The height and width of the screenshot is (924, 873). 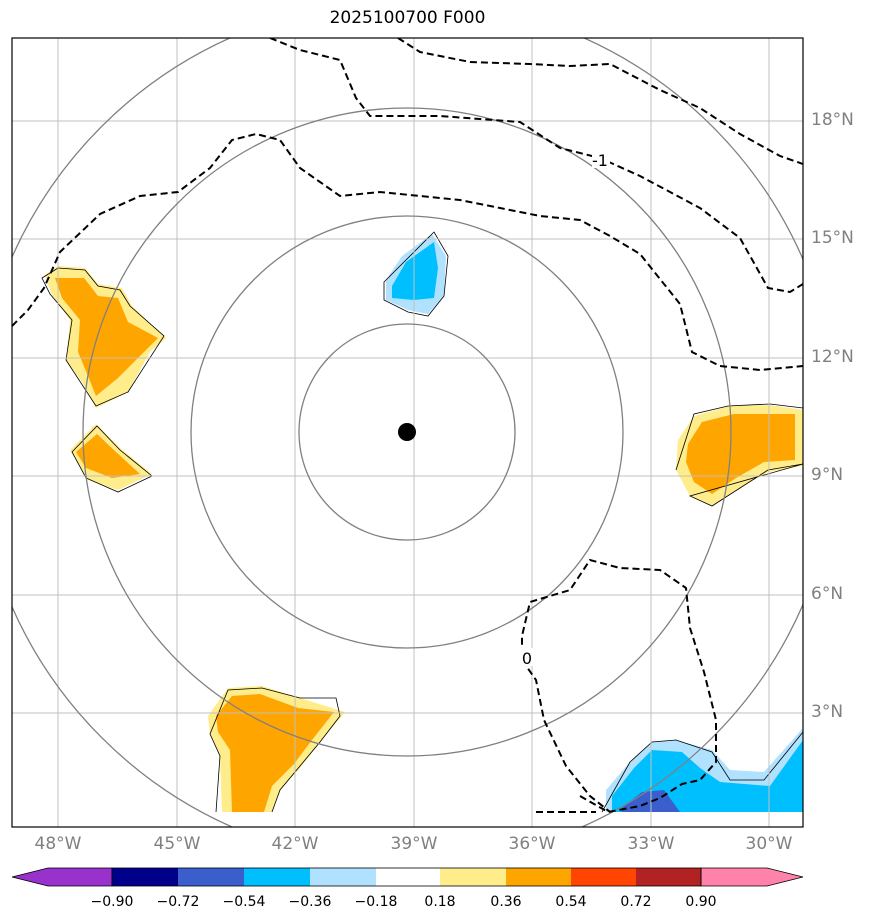 I want to click on positive-anomaly-shading-south, so click(x=276, y=749).